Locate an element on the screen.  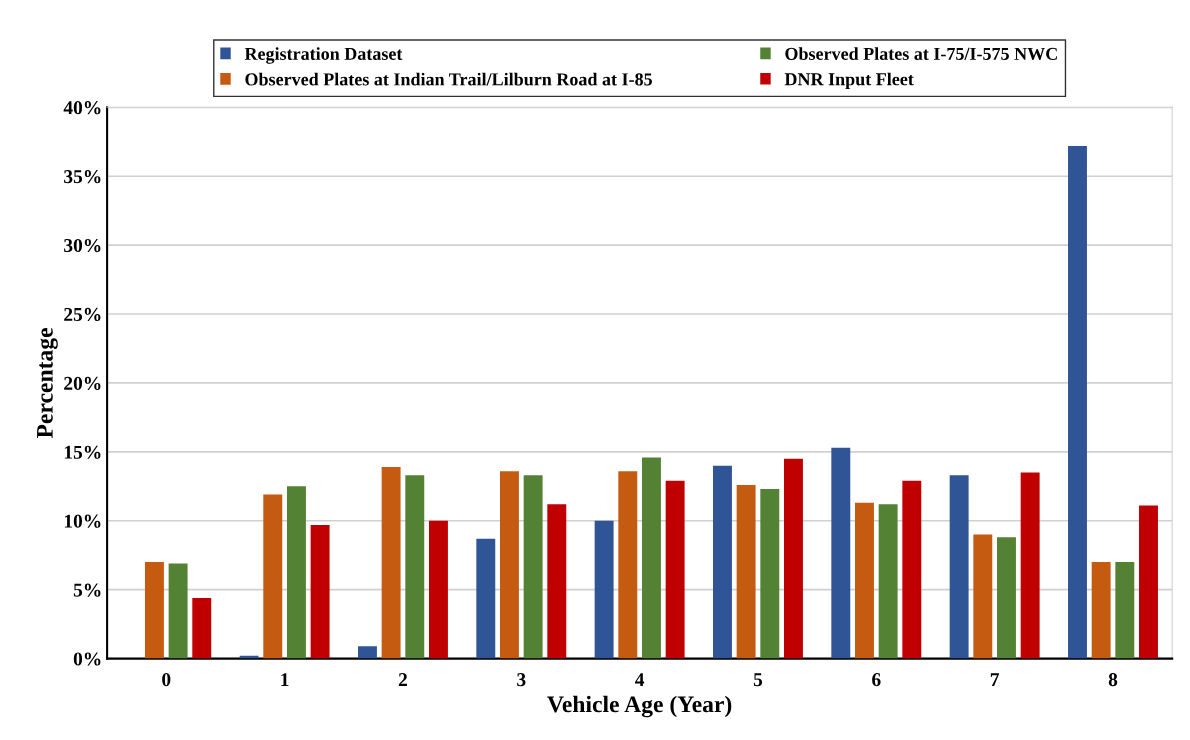
y-tick-label: 20% is located at coordinates (82, 383).